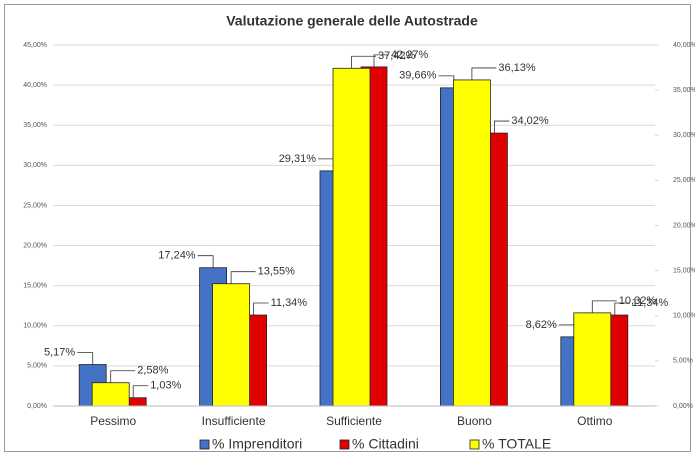 Image resolution: width=695 pixels, height=456 pixels. What do you see at coordinates (354, 421) in the screenshot?
I see `x-tick-label: Sufficiente` at bounding box center [354, 421].